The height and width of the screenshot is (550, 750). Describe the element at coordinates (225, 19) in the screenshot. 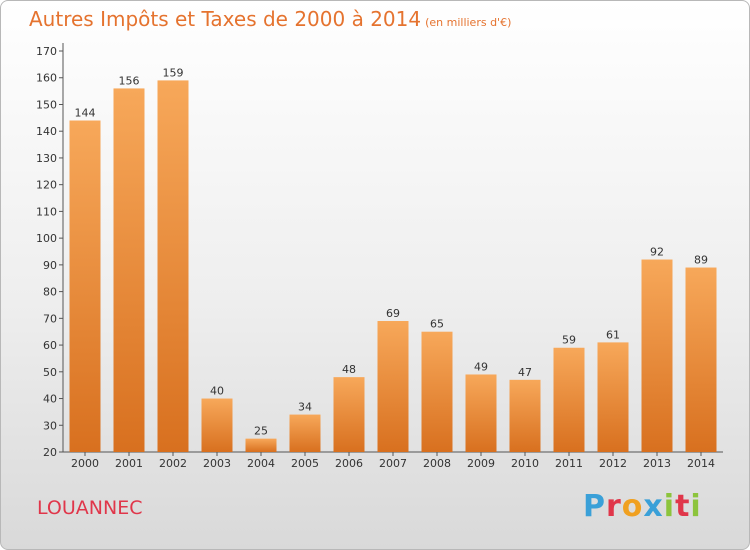

I see `chart-title-text: Autres Impôts et Taxes de 2000 à 2014` at that location.